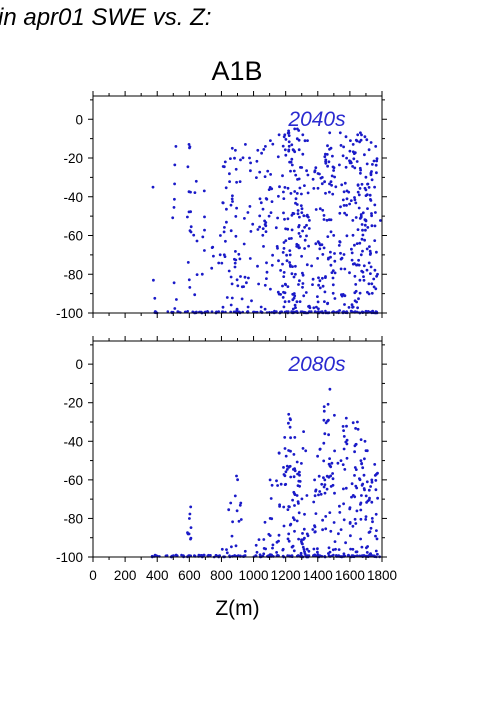  Describe the element at coordinates (93, 575) in the screenshot. I see `x-tick-label: 0` at that location.